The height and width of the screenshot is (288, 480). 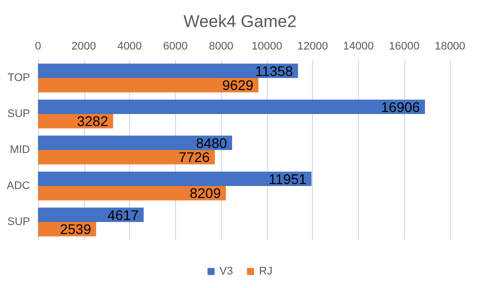 What do you see at coordinates (123, 214) in the screenshot?
I see `data-label: 4617` at bounding box center [123, 214].